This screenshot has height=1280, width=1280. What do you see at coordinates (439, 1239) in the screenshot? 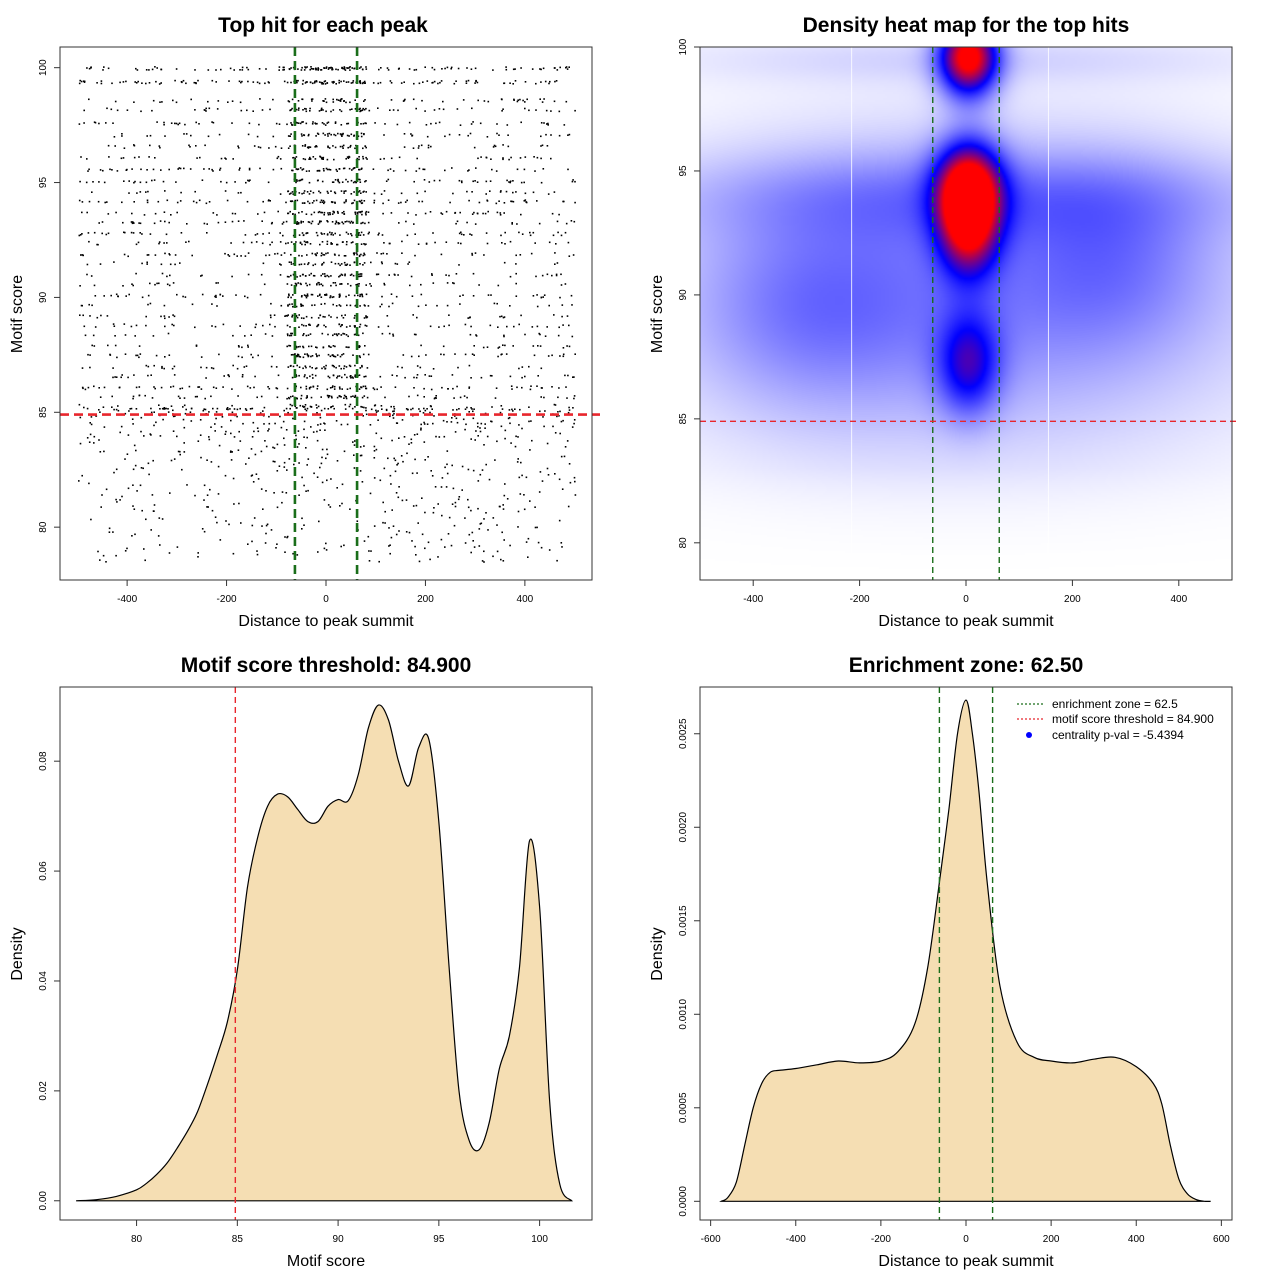
I see `x-tick-label: 95` at bounding box center [439, 1239].